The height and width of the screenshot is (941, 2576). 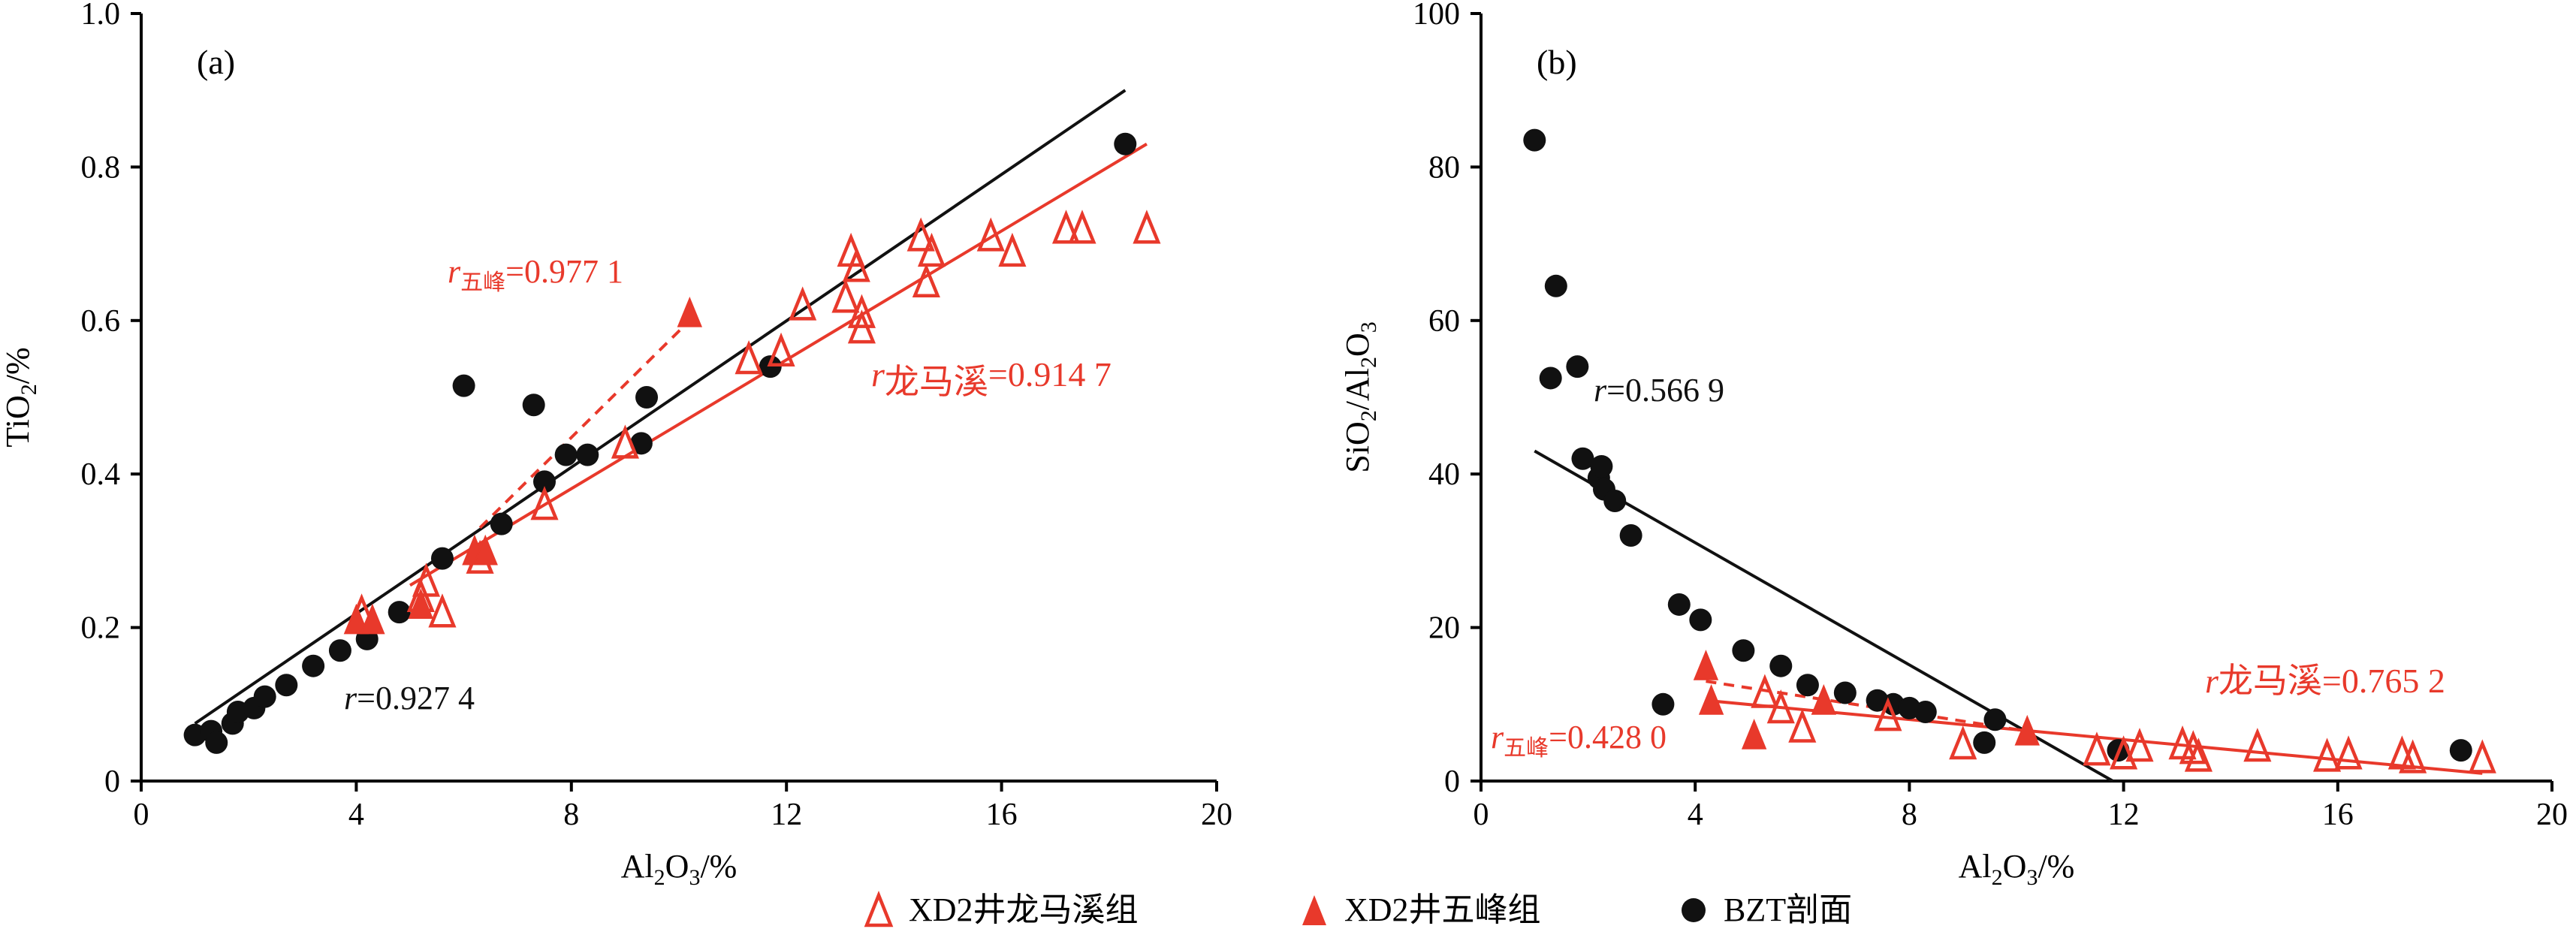 What do you see at coordinates (1024, 909) in the screenshot?
I see `legend-label: XD2井龙马溪组` at bounding box center [1024, 909].